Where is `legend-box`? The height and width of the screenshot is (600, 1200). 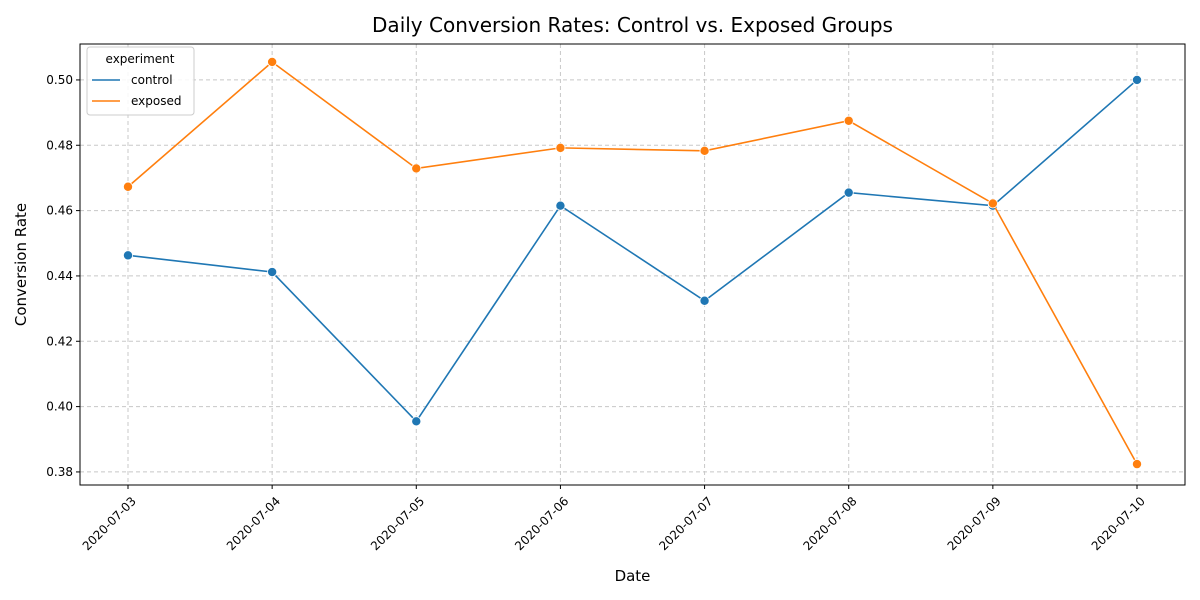
legend-box is located at coordinates (140, 81).